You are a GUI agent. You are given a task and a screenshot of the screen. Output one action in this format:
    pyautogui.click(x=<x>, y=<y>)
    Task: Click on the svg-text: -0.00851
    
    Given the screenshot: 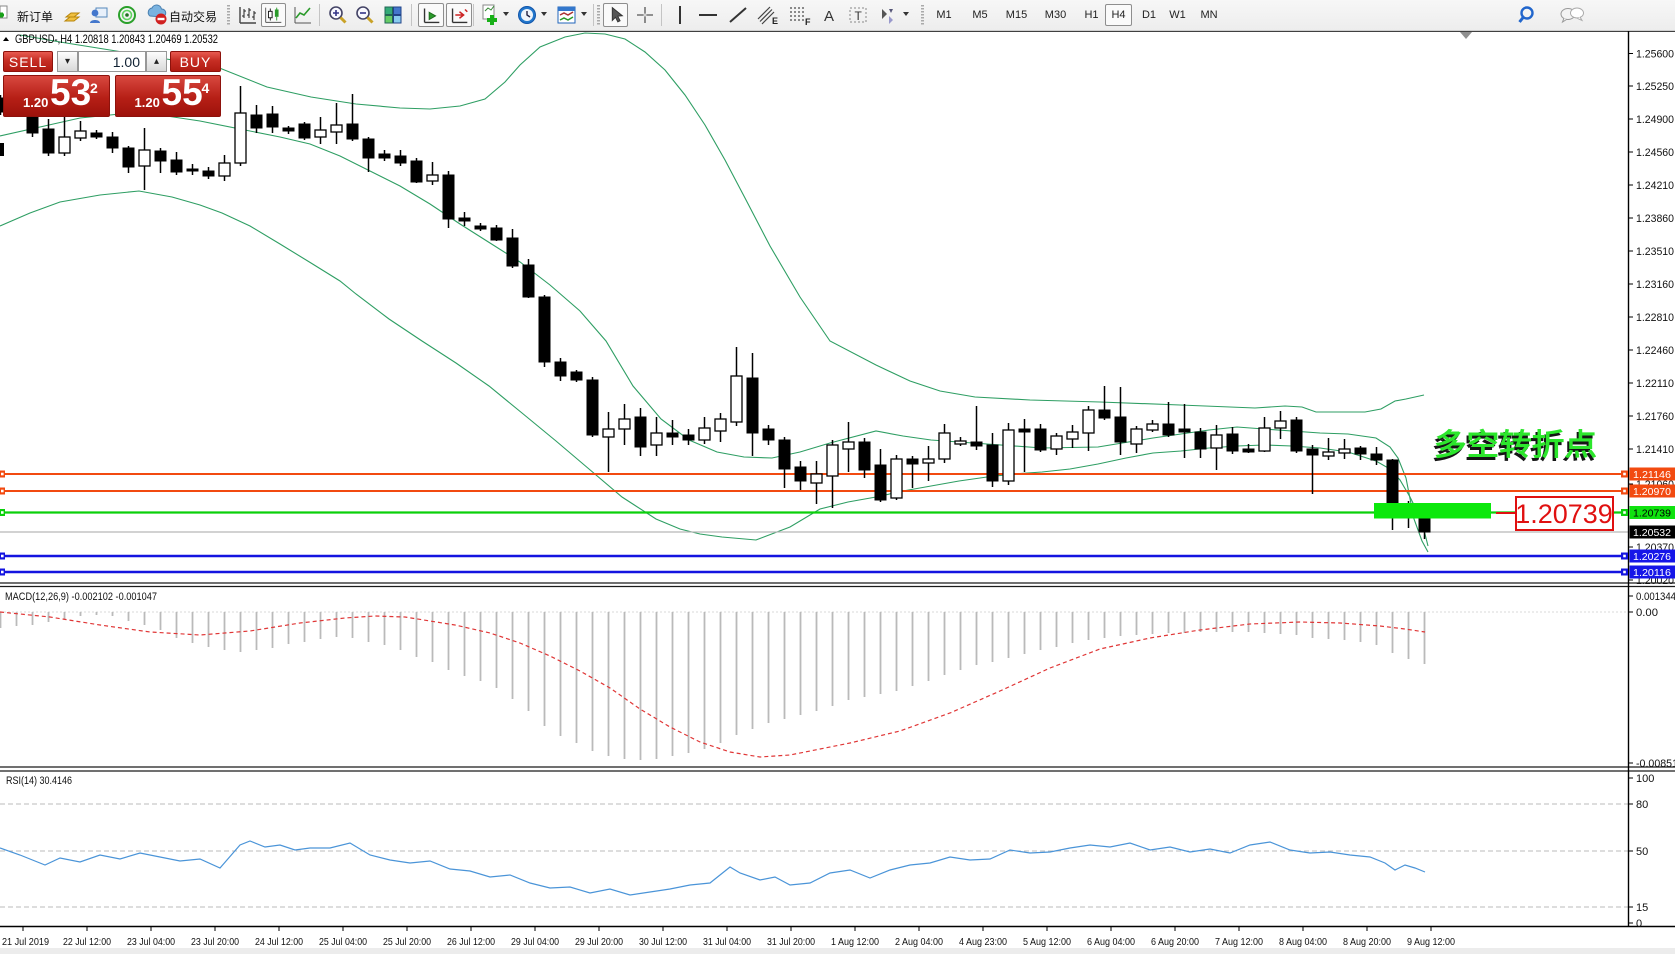 What is the action you would take?
    pyautogui.click(x=1655, y=764)
    